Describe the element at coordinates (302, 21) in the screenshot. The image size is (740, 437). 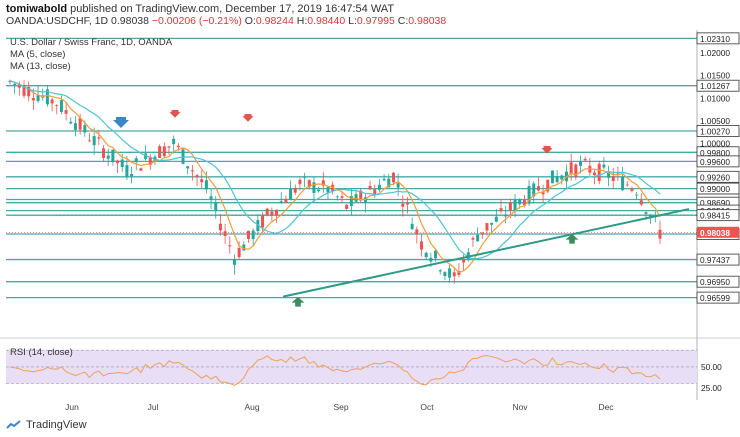
I see `high-label: H:` at that location.